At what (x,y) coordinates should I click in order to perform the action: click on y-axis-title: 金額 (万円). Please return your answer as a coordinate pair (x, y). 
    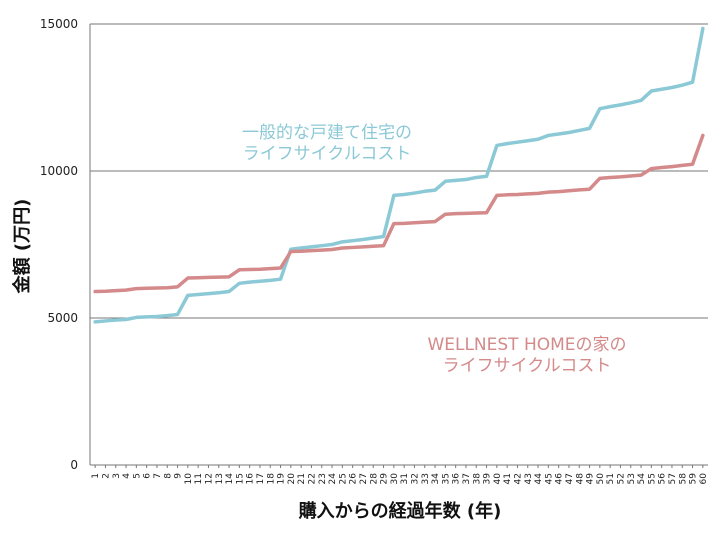
    Looking at the image, I should click on (22, 247).